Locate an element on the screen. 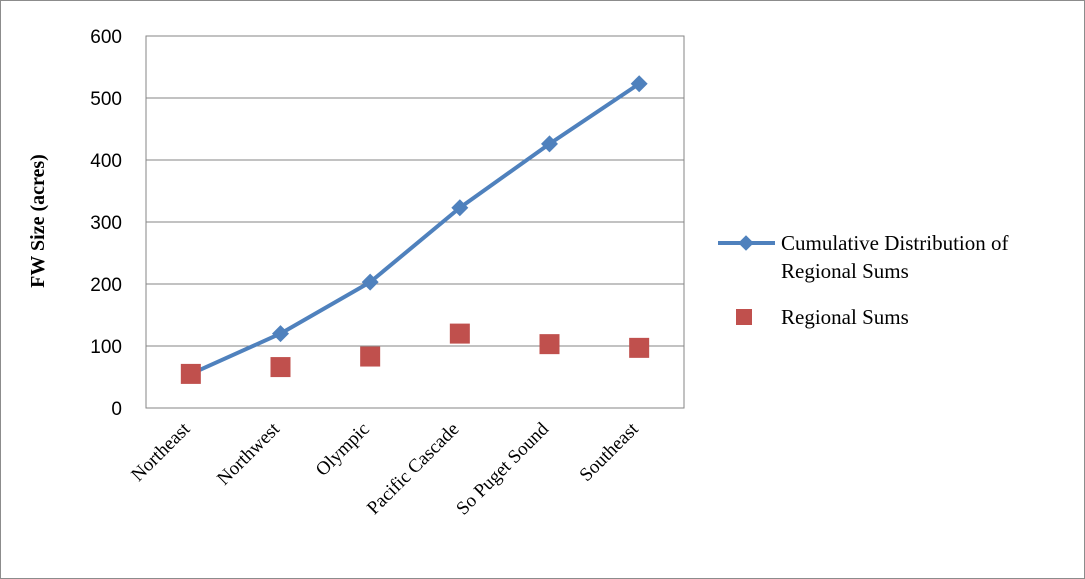  x-tick-label-northeast: Northeast is located at coordinates (161, 452).